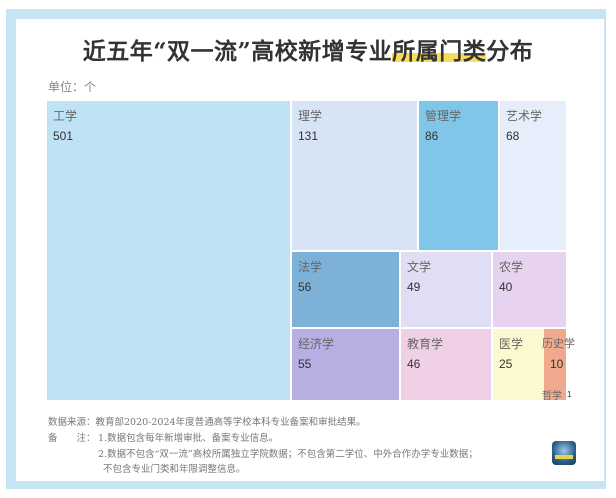 The image size is (616, 498). Describe the element at coordinates (443, 116) in the screenshot. I see `cell-label: 管理学` at that location.